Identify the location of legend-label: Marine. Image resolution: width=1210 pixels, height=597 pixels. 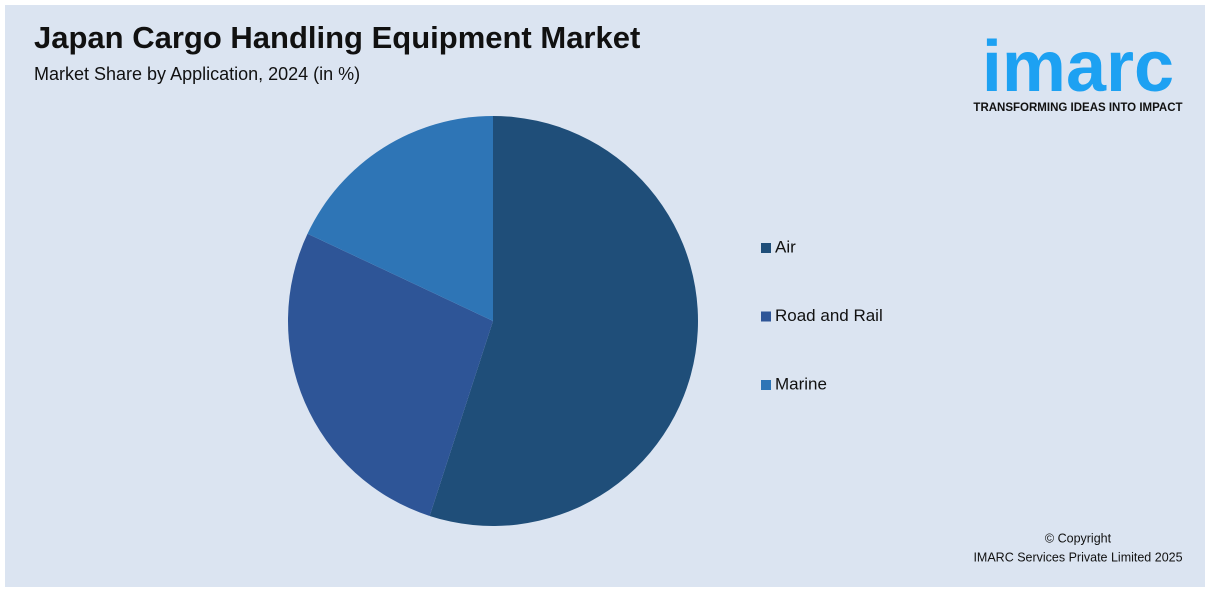
(801, 383).